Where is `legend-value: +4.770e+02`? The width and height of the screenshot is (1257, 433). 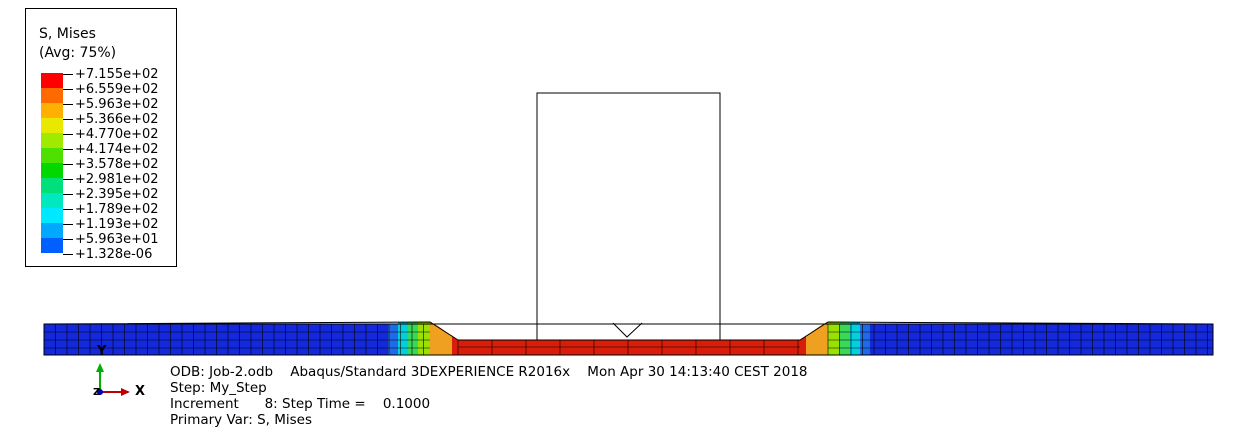
legend-value: +4.770e+02 is located at coordinates (111, 134).